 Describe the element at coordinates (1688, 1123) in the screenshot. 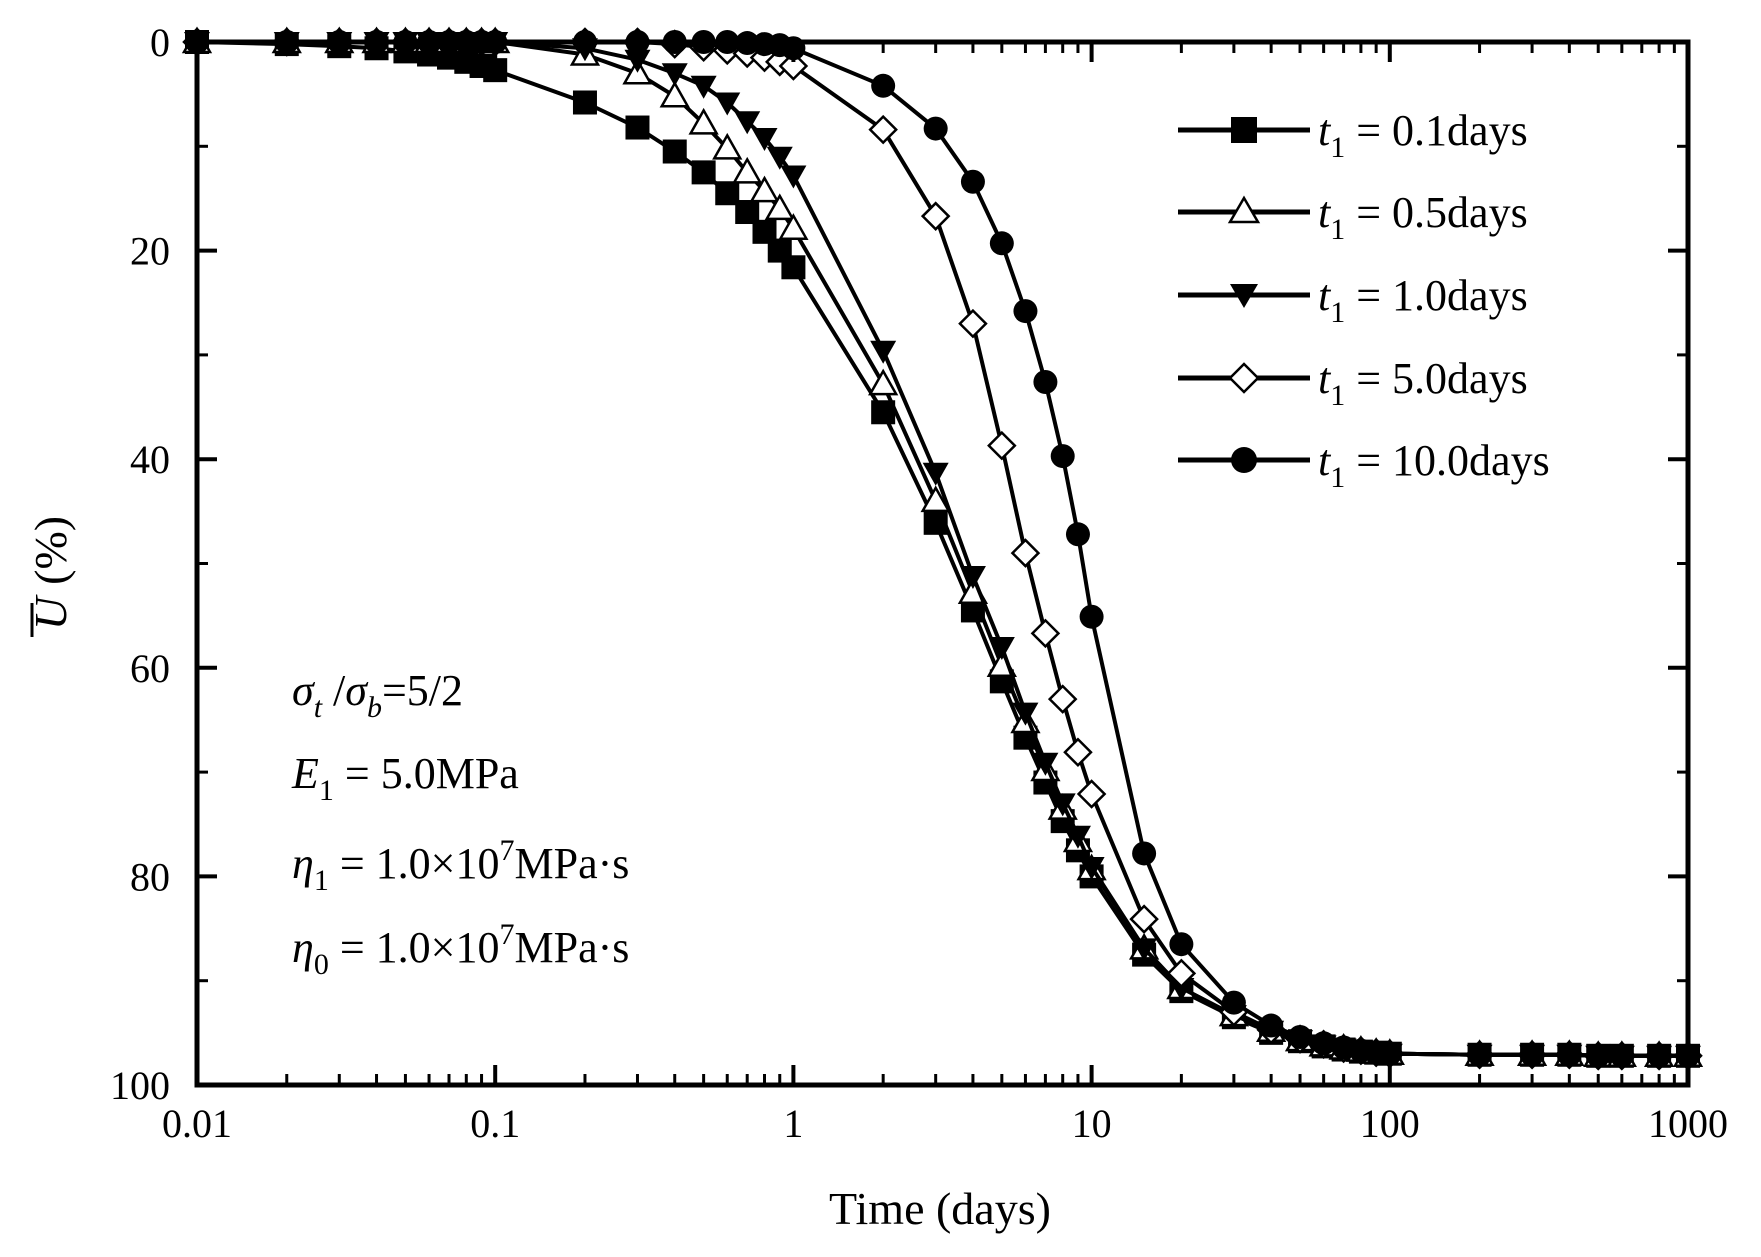

I see `x-tick-label: 1000` at that location.